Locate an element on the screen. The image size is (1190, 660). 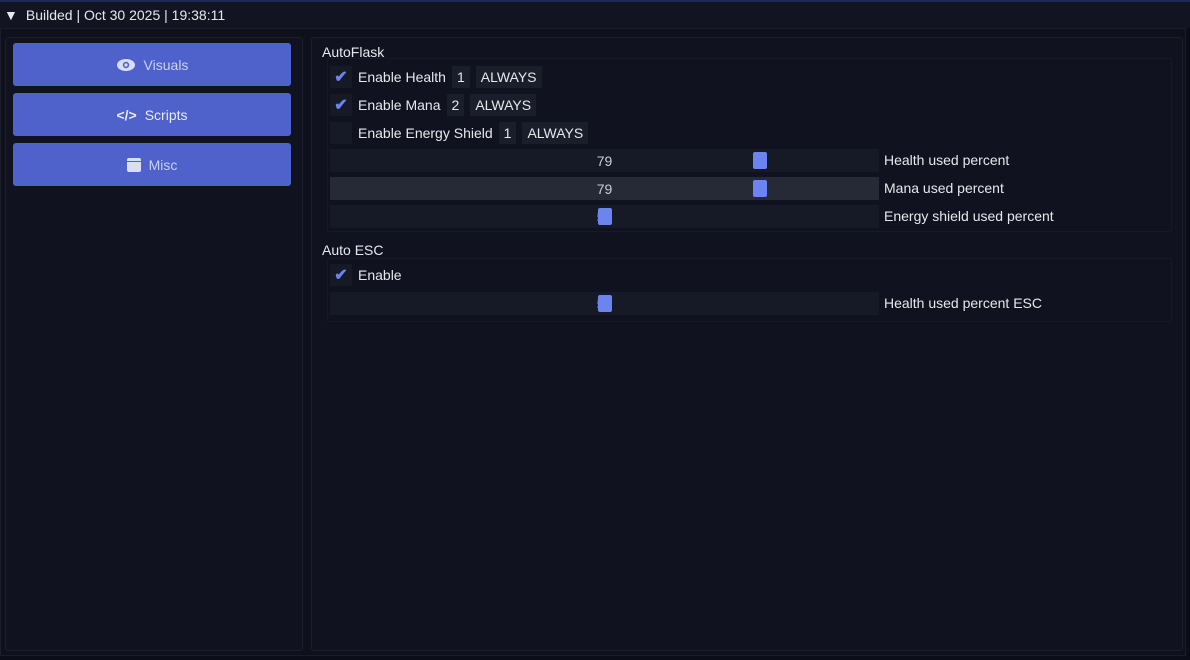
calendar-icon is located at coordinates (133, 165).